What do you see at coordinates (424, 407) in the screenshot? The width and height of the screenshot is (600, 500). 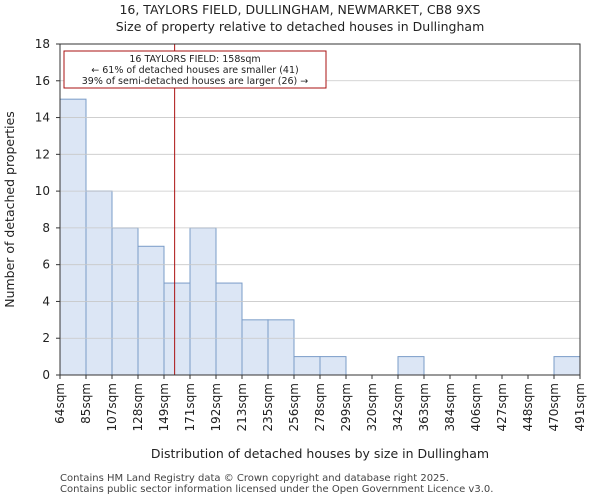 I see `x-tick-label: 363sqm` at bounding box center [424, 407].